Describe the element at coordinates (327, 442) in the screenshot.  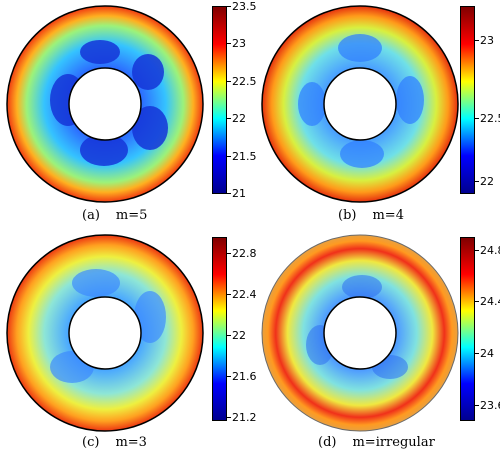
I see `caption-label-d: (d)` at that location.